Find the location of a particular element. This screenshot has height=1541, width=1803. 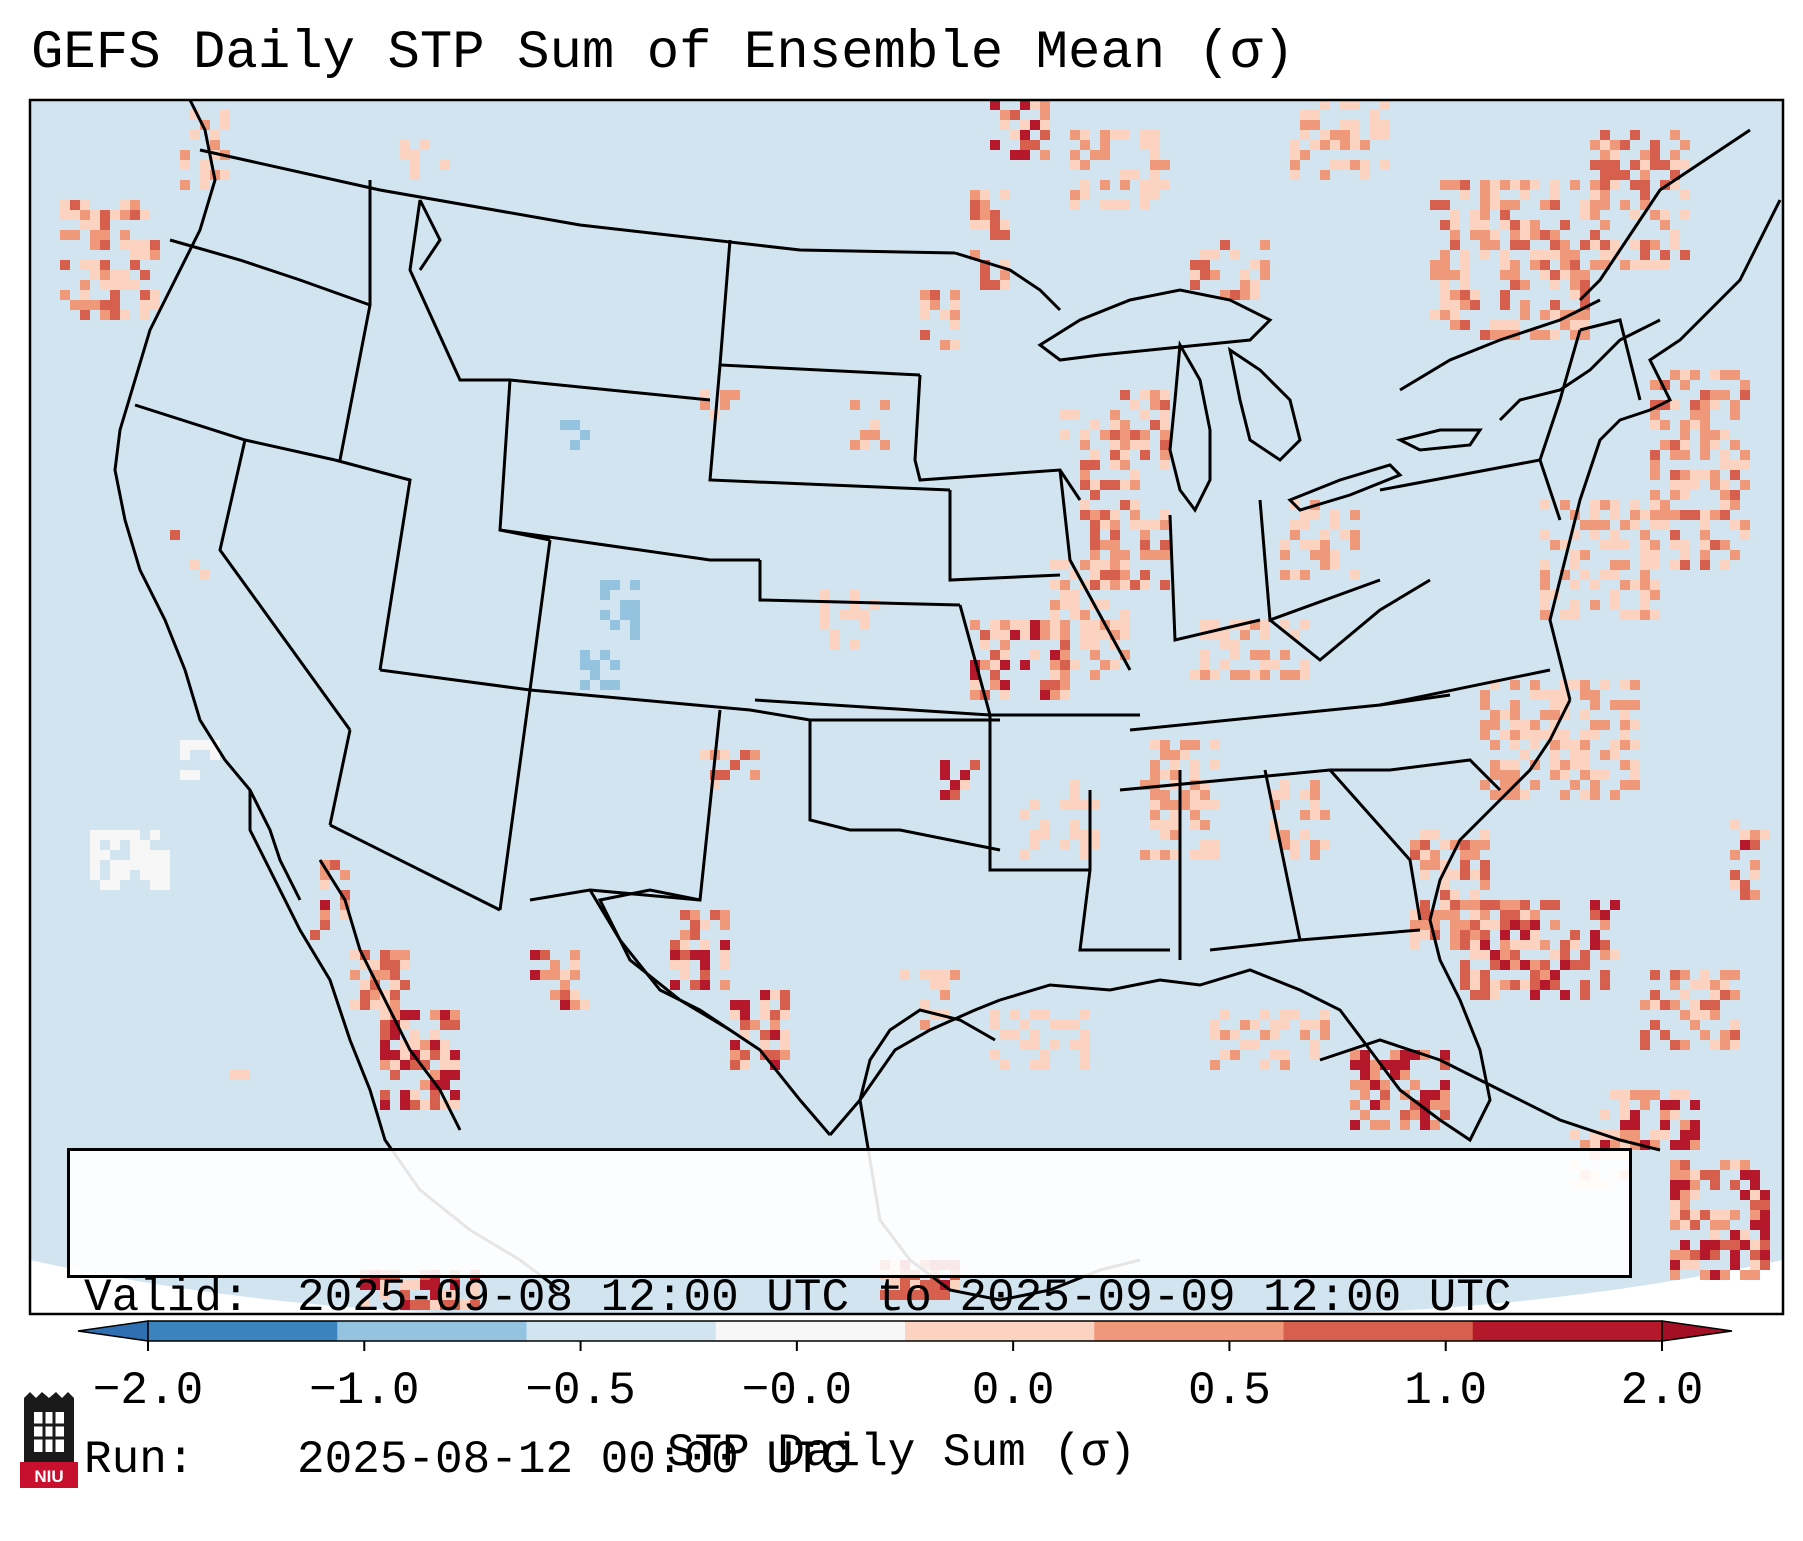

valid-label: Valid: is located at coordinates (167, 1298).